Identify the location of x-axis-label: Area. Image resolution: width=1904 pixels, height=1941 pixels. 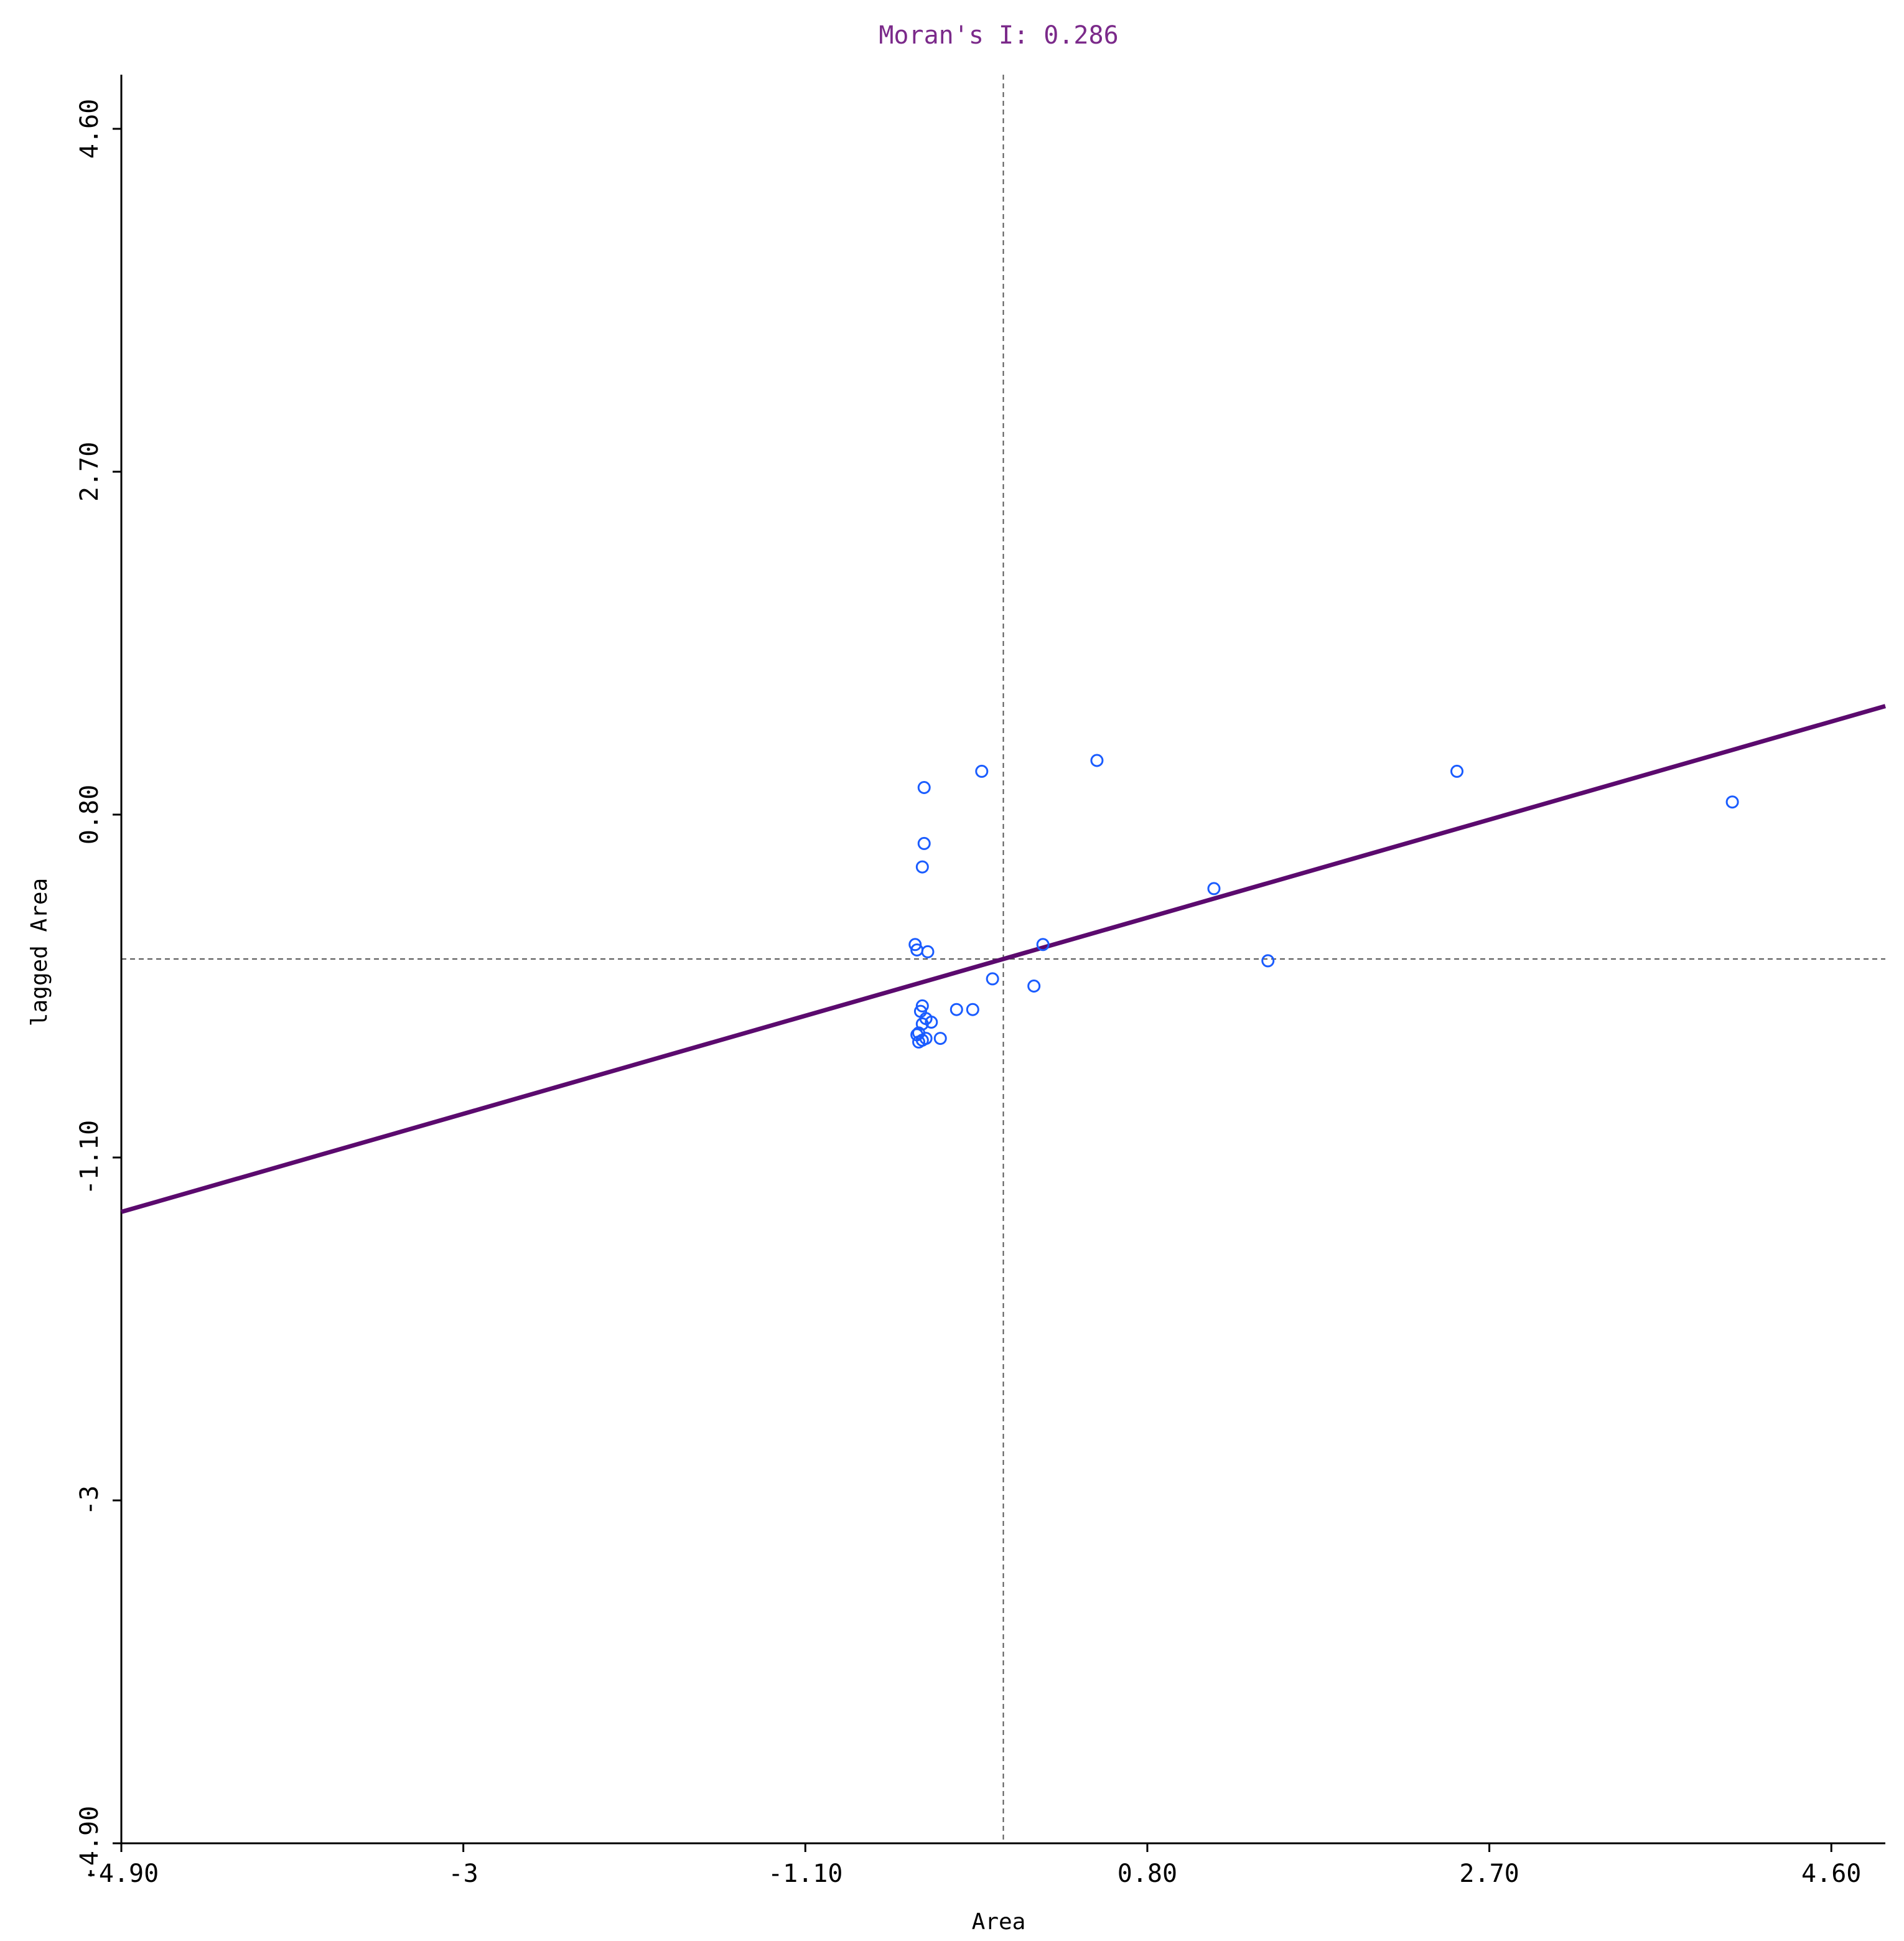
(999, 1922).